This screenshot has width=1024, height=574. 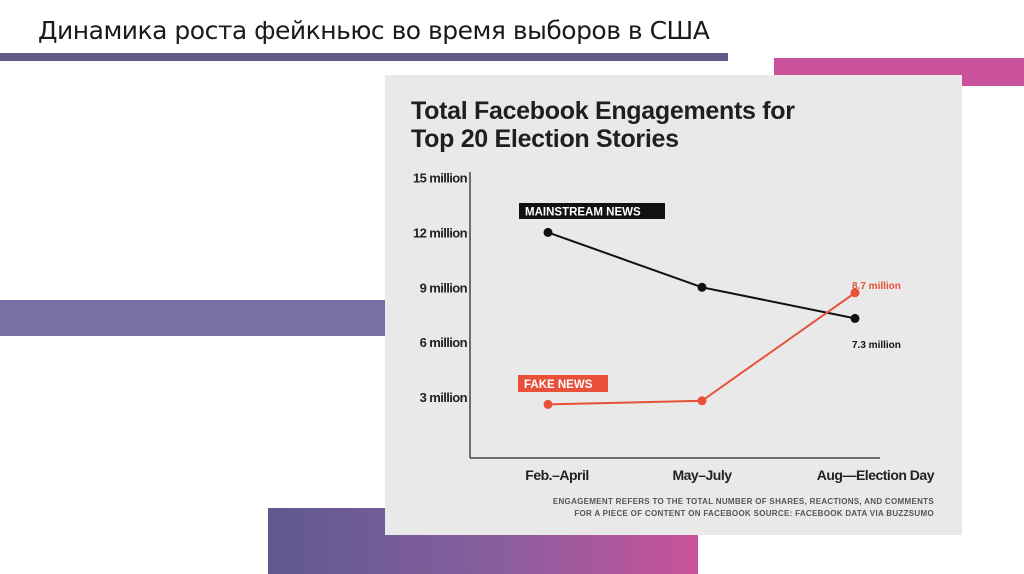 I want to click on y-tick-label: 15 million, so click(x=440, y=178).